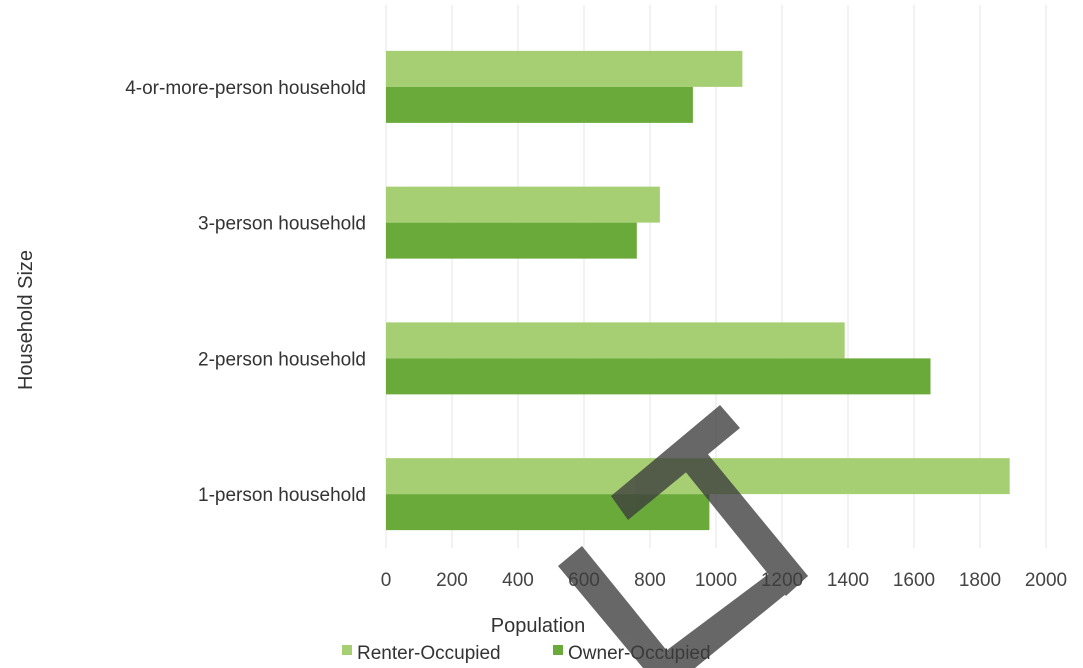  Describe the element at coordinates (386, 580) in the screenshot. I see `x-tick-label: 0` at that location.